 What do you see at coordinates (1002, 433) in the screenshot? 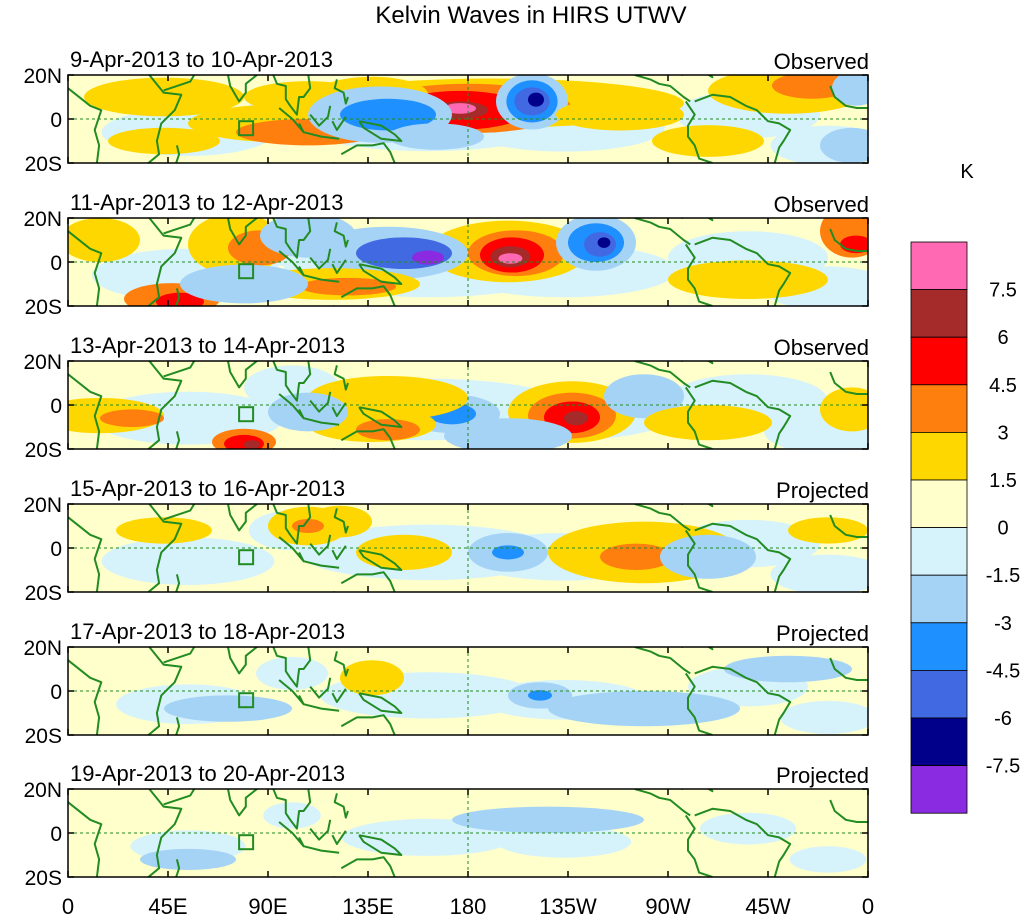
I see `colorbar-label: 3` at bounding box center [1002, 433].